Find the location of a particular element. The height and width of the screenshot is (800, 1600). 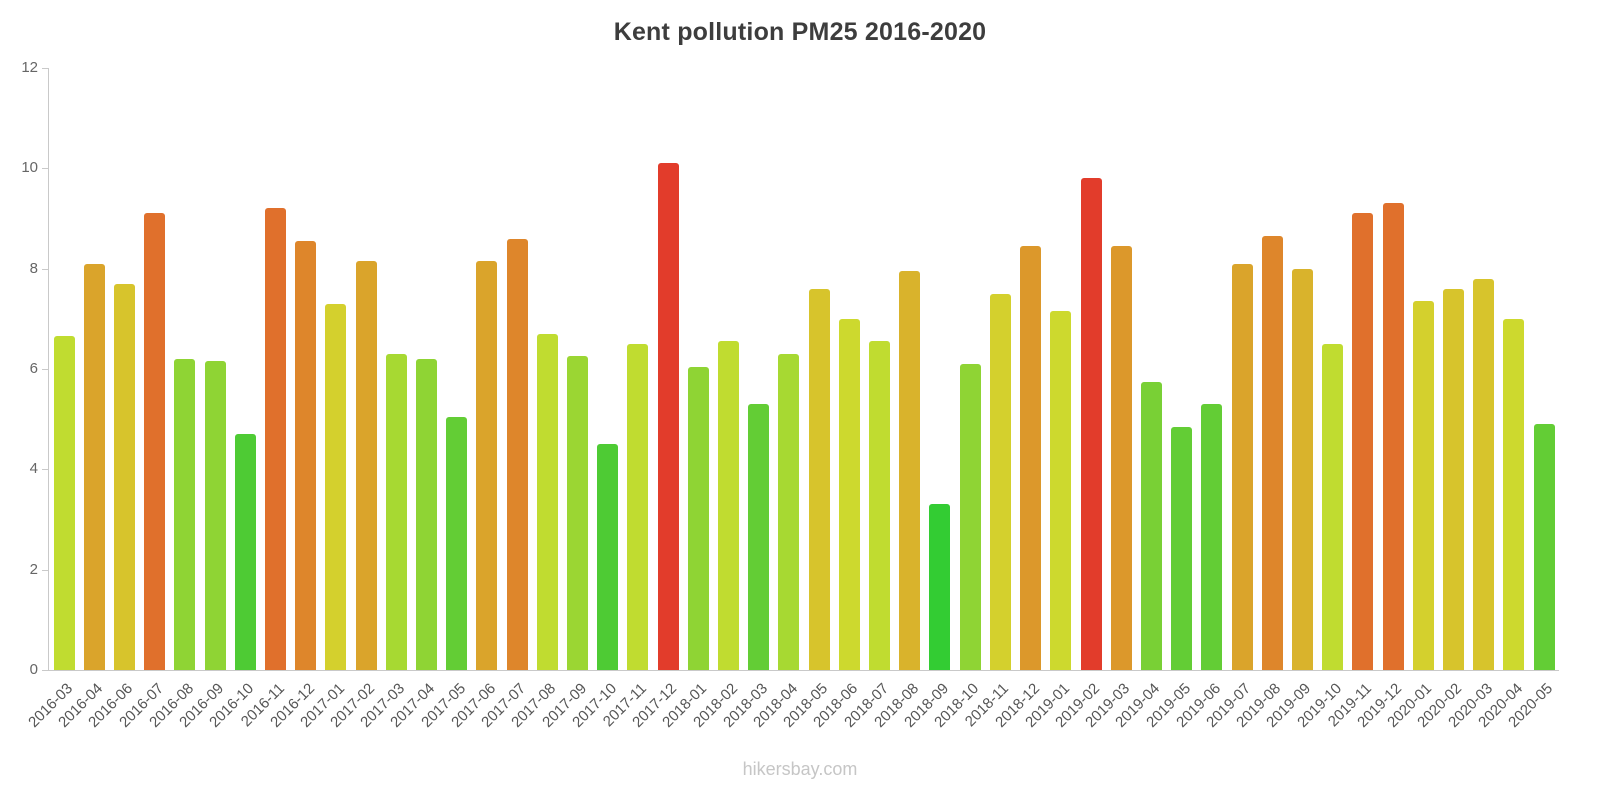

bar-slot: 2018-05 is located at coordinates (807, 399).